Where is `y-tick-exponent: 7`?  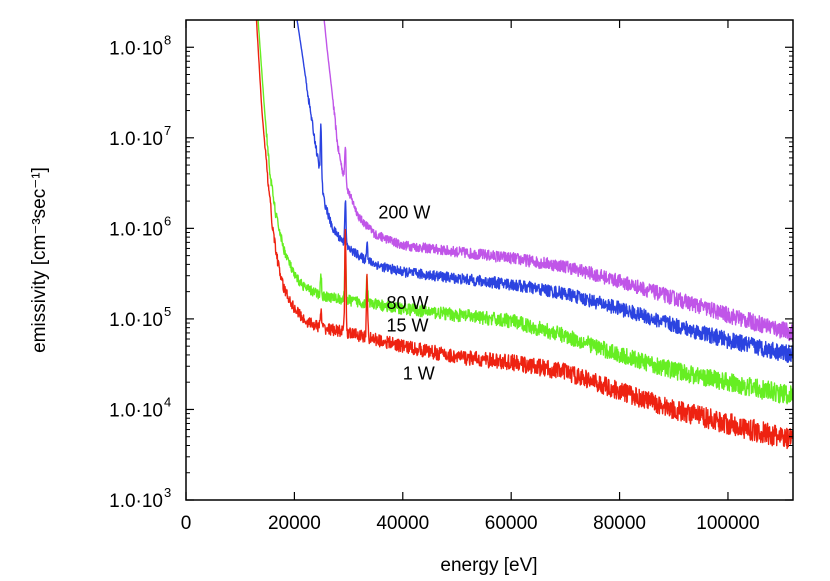
y-tick-exponent: 7 is located at coordinates (167, 130).